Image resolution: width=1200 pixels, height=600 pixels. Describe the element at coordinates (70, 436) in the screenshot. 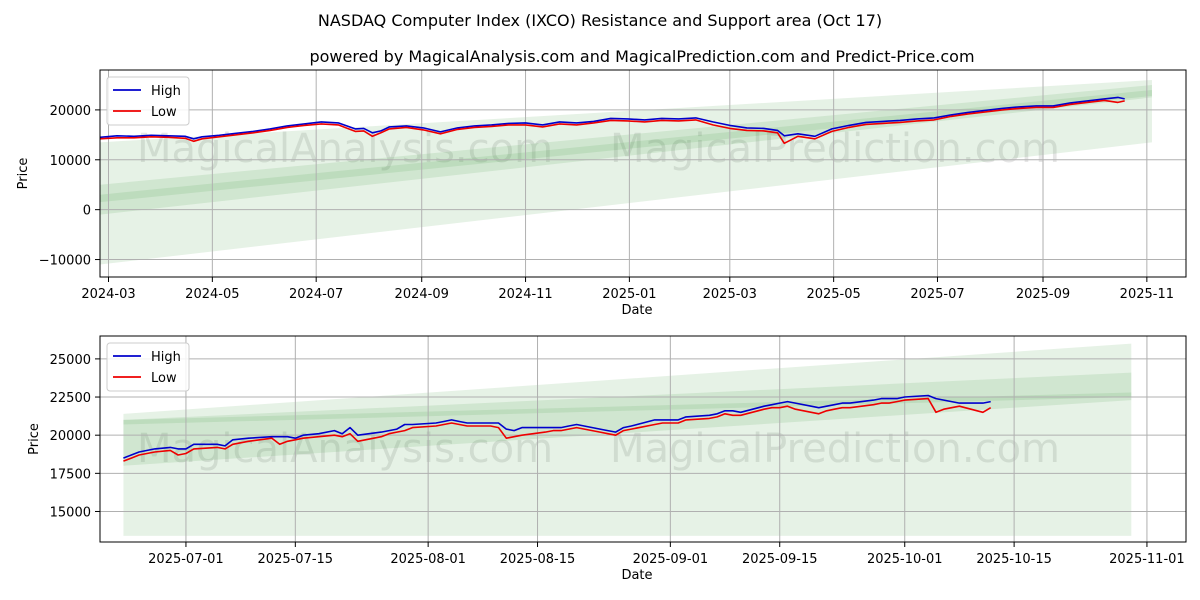

I see `bottom-y-tick-label: 20000` at that location.